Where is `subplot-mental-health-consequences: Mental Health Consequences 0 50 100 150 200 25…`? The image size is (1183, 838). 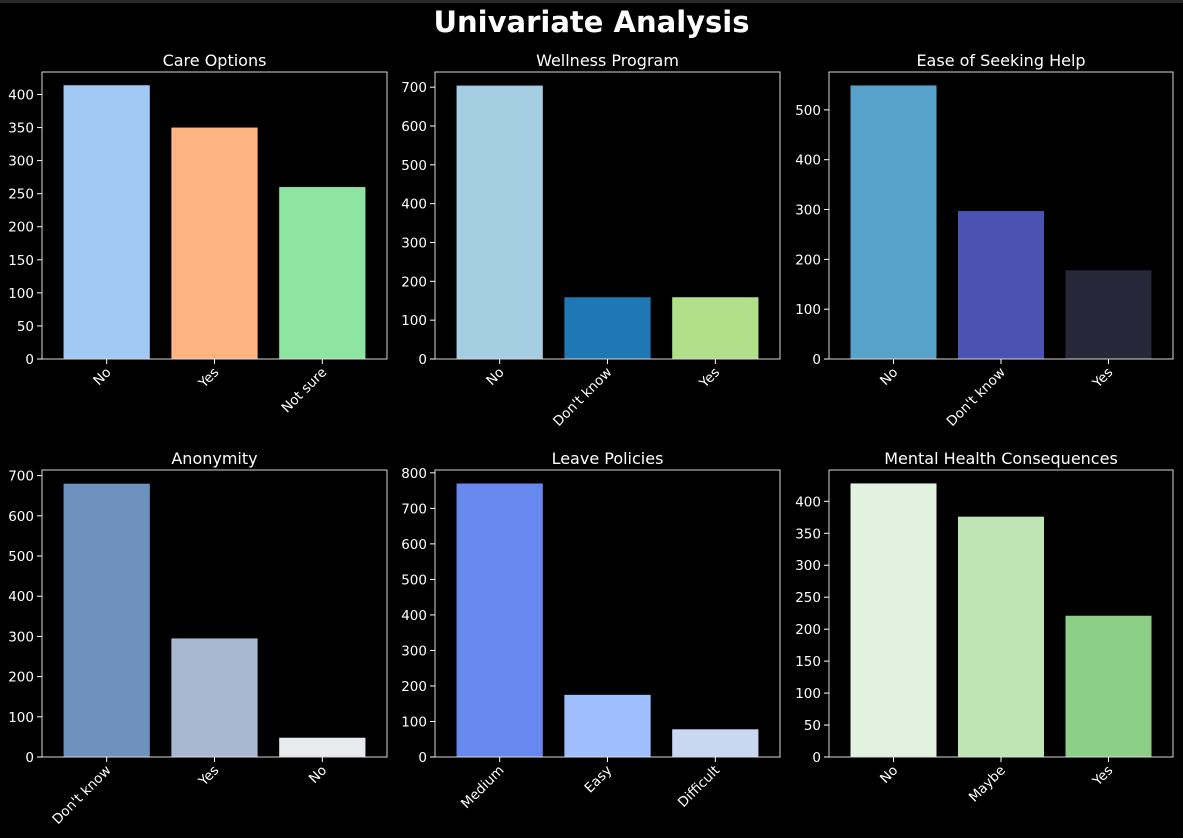 subplot-mental-health-consequences: Mental Health Consequences 0 50 100 150 200 25… is located at coordinates (984, 627).